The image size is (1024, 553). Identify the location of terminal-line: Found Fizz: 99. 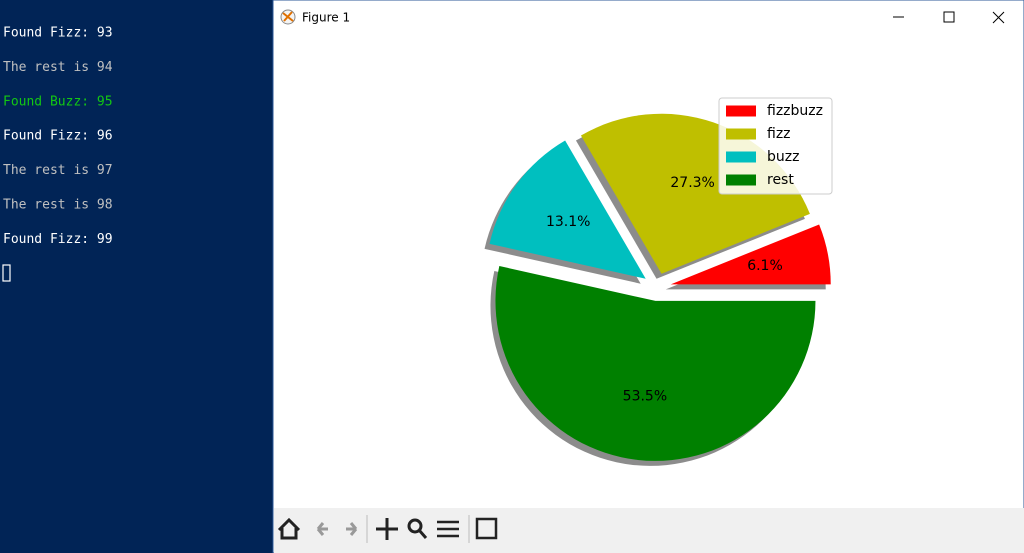
(58, 239).